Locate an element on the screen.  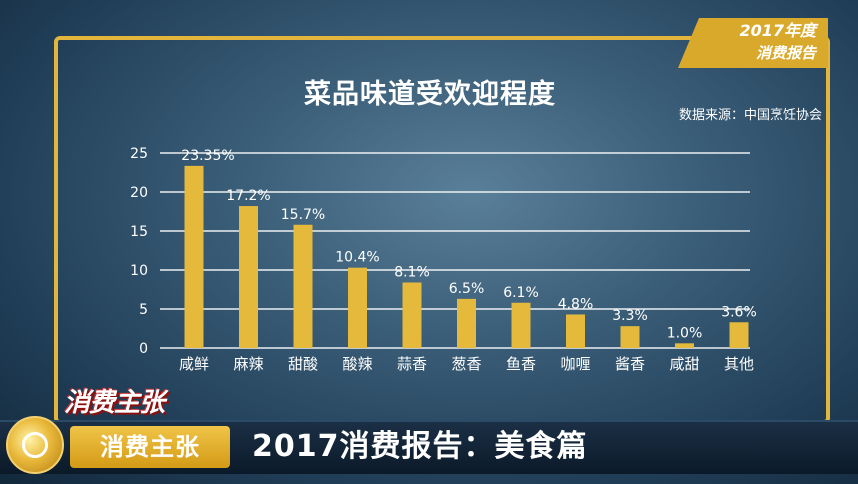
data-label-1: 23.35% is located at coordinates (207, 156).